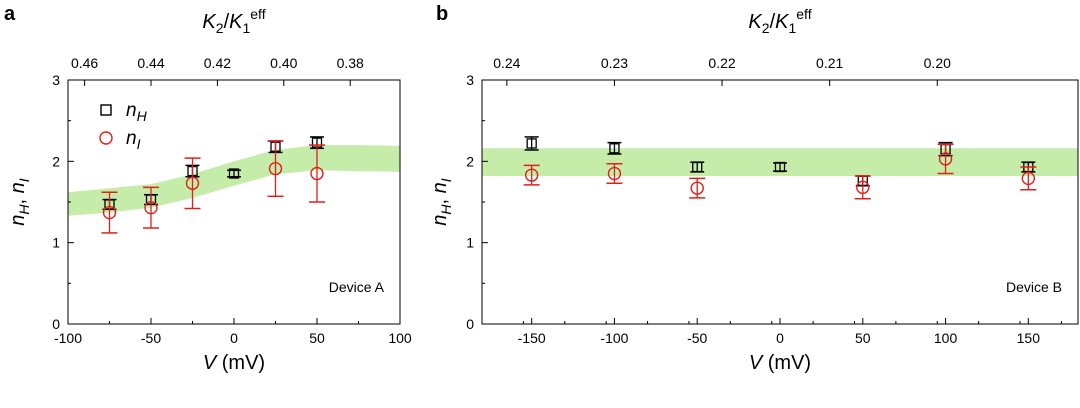  I want to click on top-tick-label: 0.21, so click(829, 63).